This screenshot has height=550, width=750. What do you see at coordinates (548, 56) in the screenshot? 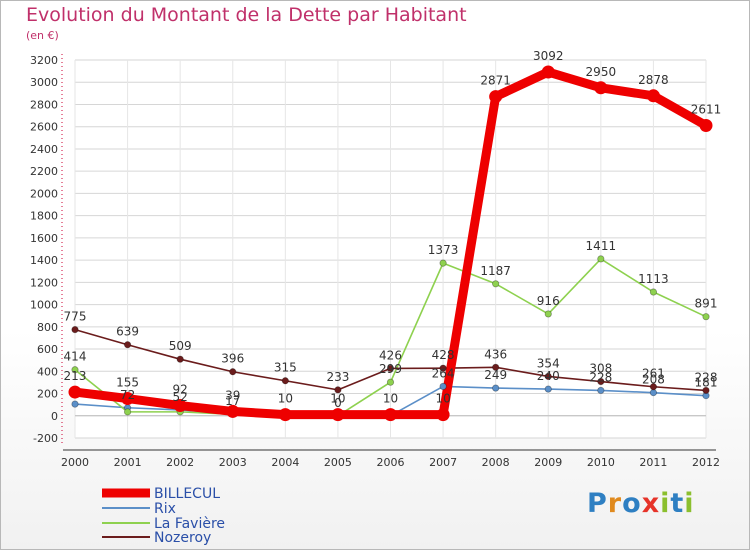
I see `data-label: 3092` at bounding box center [548, 56].